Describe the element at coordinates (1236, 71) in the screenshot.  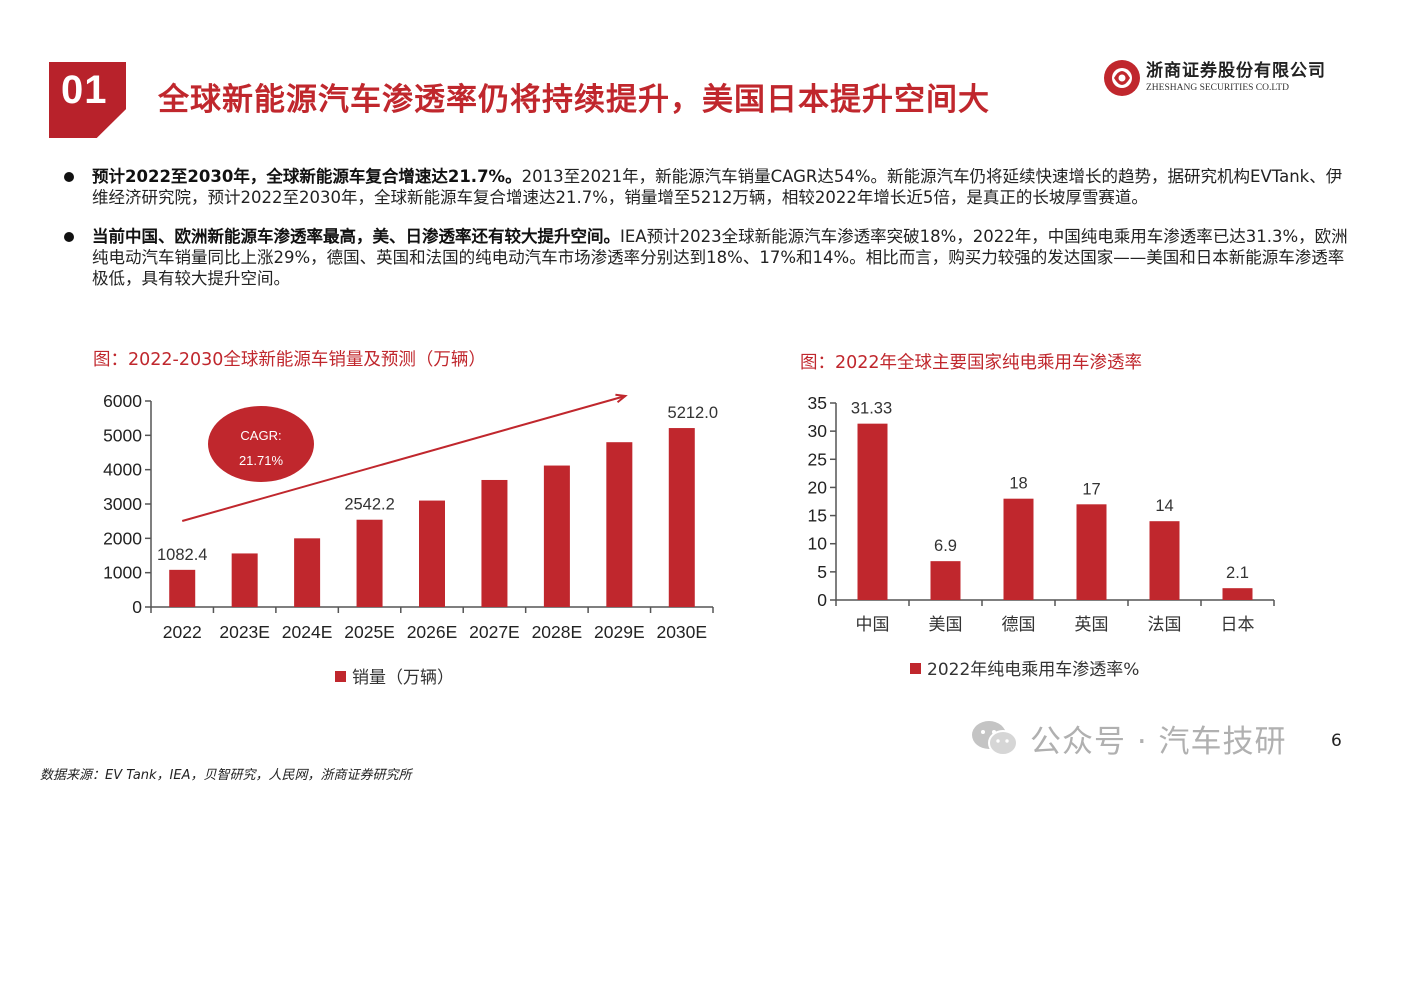
I see `logo-company-name: 浙商证券股份有限公司` at that location.